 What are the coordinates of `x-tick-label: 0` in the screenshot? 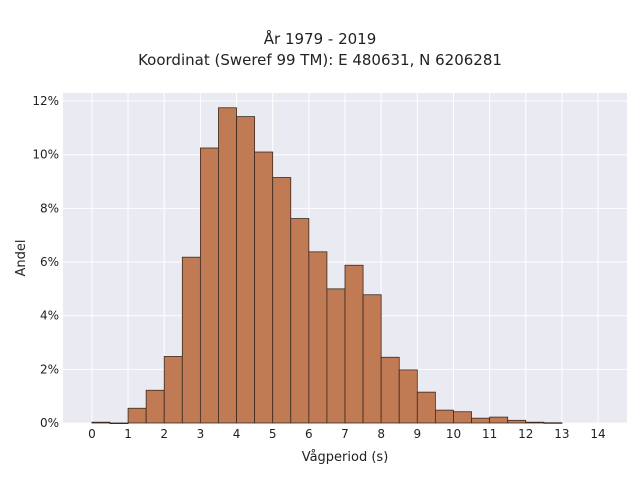 It's located at (92, 434).